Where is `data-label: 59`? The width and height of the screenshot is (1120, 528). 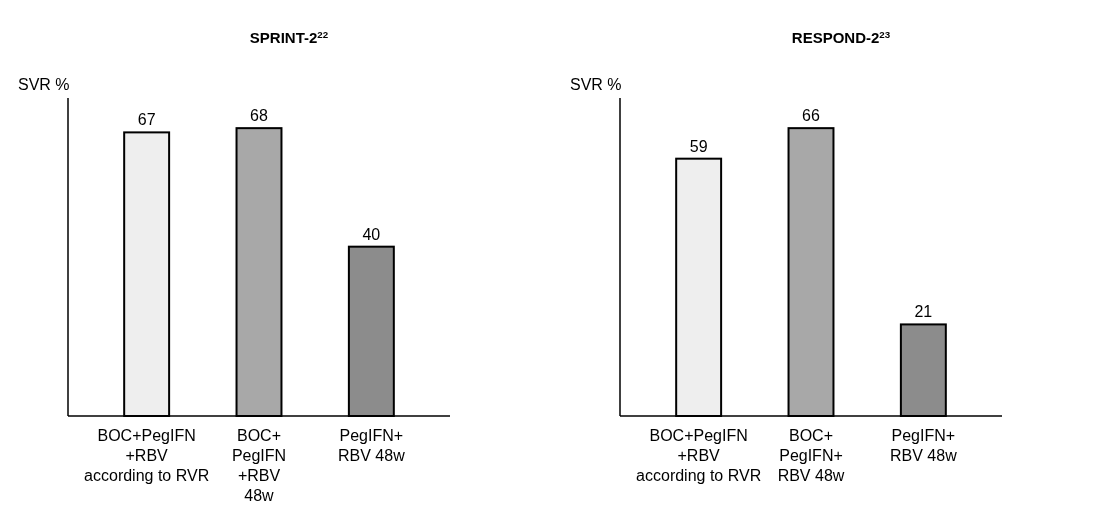 data-label: 59 is located at coordinates (698, 146).